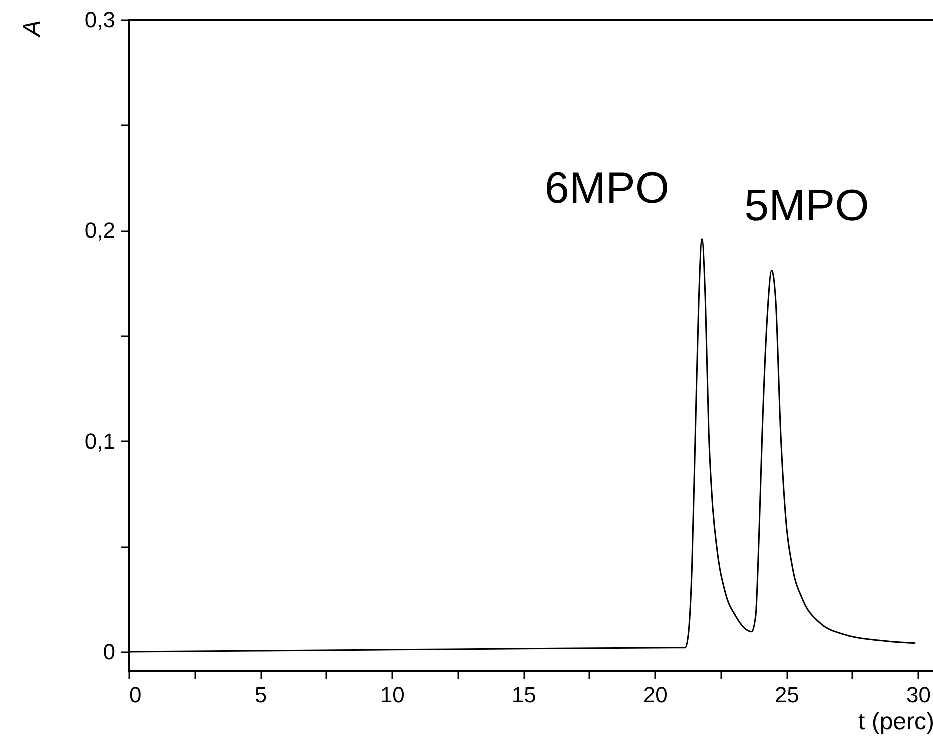 This screenshot has width=933, height=756. Describe the element at coordinates (918, 695) in the screenshot. I see `x-tick-label: 30` at that location.